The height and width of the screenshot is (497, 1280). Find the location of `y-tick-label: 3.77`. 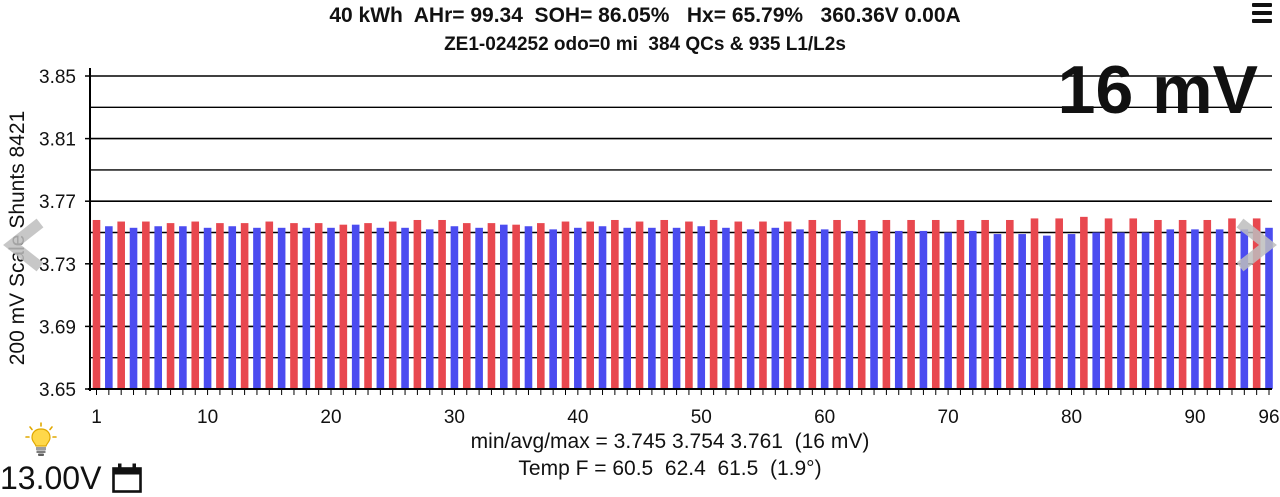

y-tick-label: 3.77 is located at coordinates (57, 202).